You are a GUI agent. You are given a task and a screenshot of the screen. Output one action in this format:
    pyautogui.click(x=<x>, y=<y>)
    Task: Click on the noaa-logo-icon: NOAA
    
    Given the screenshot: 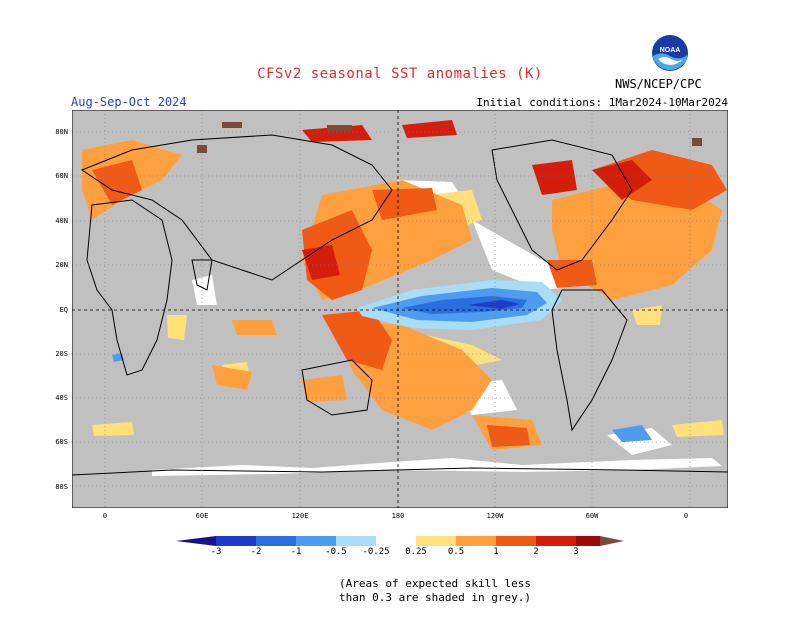 What is the action you would take?
    pyautogui.click(x=670, y=53)
    